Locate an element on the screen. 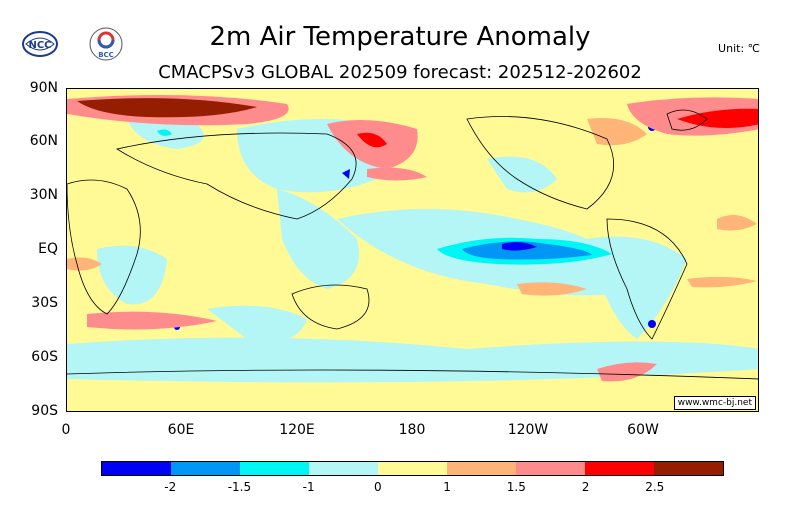 Image resolution: width=800 pixels, height=506 pixels. colorbar-tick-label: -2 is located at coordinates (170, 487).